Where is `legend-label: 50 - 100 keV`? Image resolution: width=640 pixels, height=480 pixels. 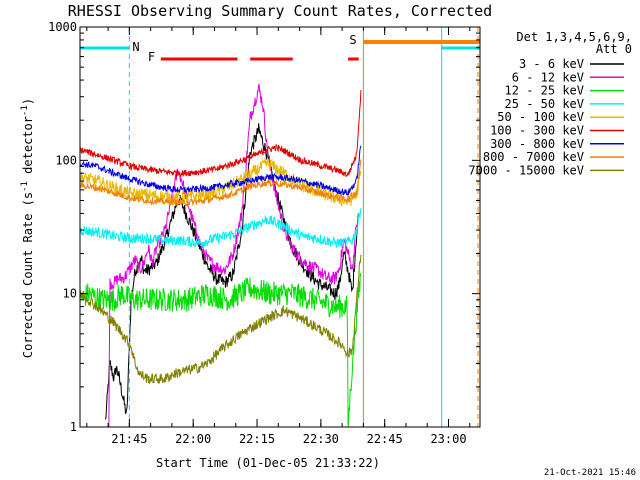 legend-label: 50 - 100 keV is located at coordinates (540, 117).